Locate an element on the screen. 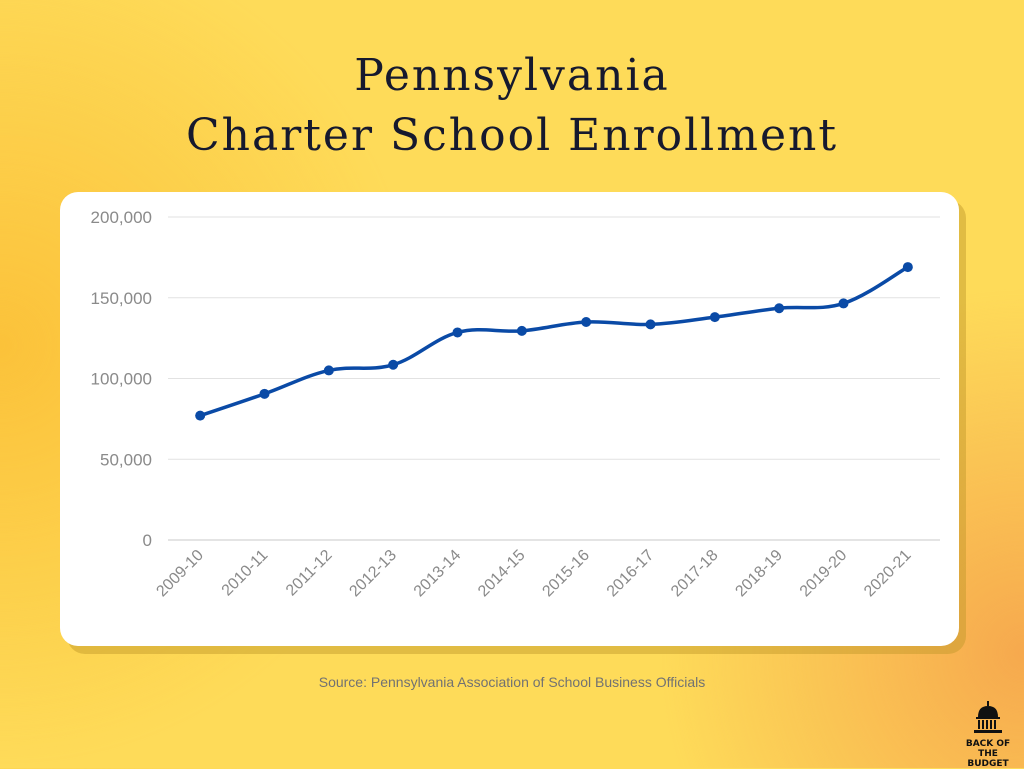  x-tick-label: 2017-18 is located at coordinates (695, 574).